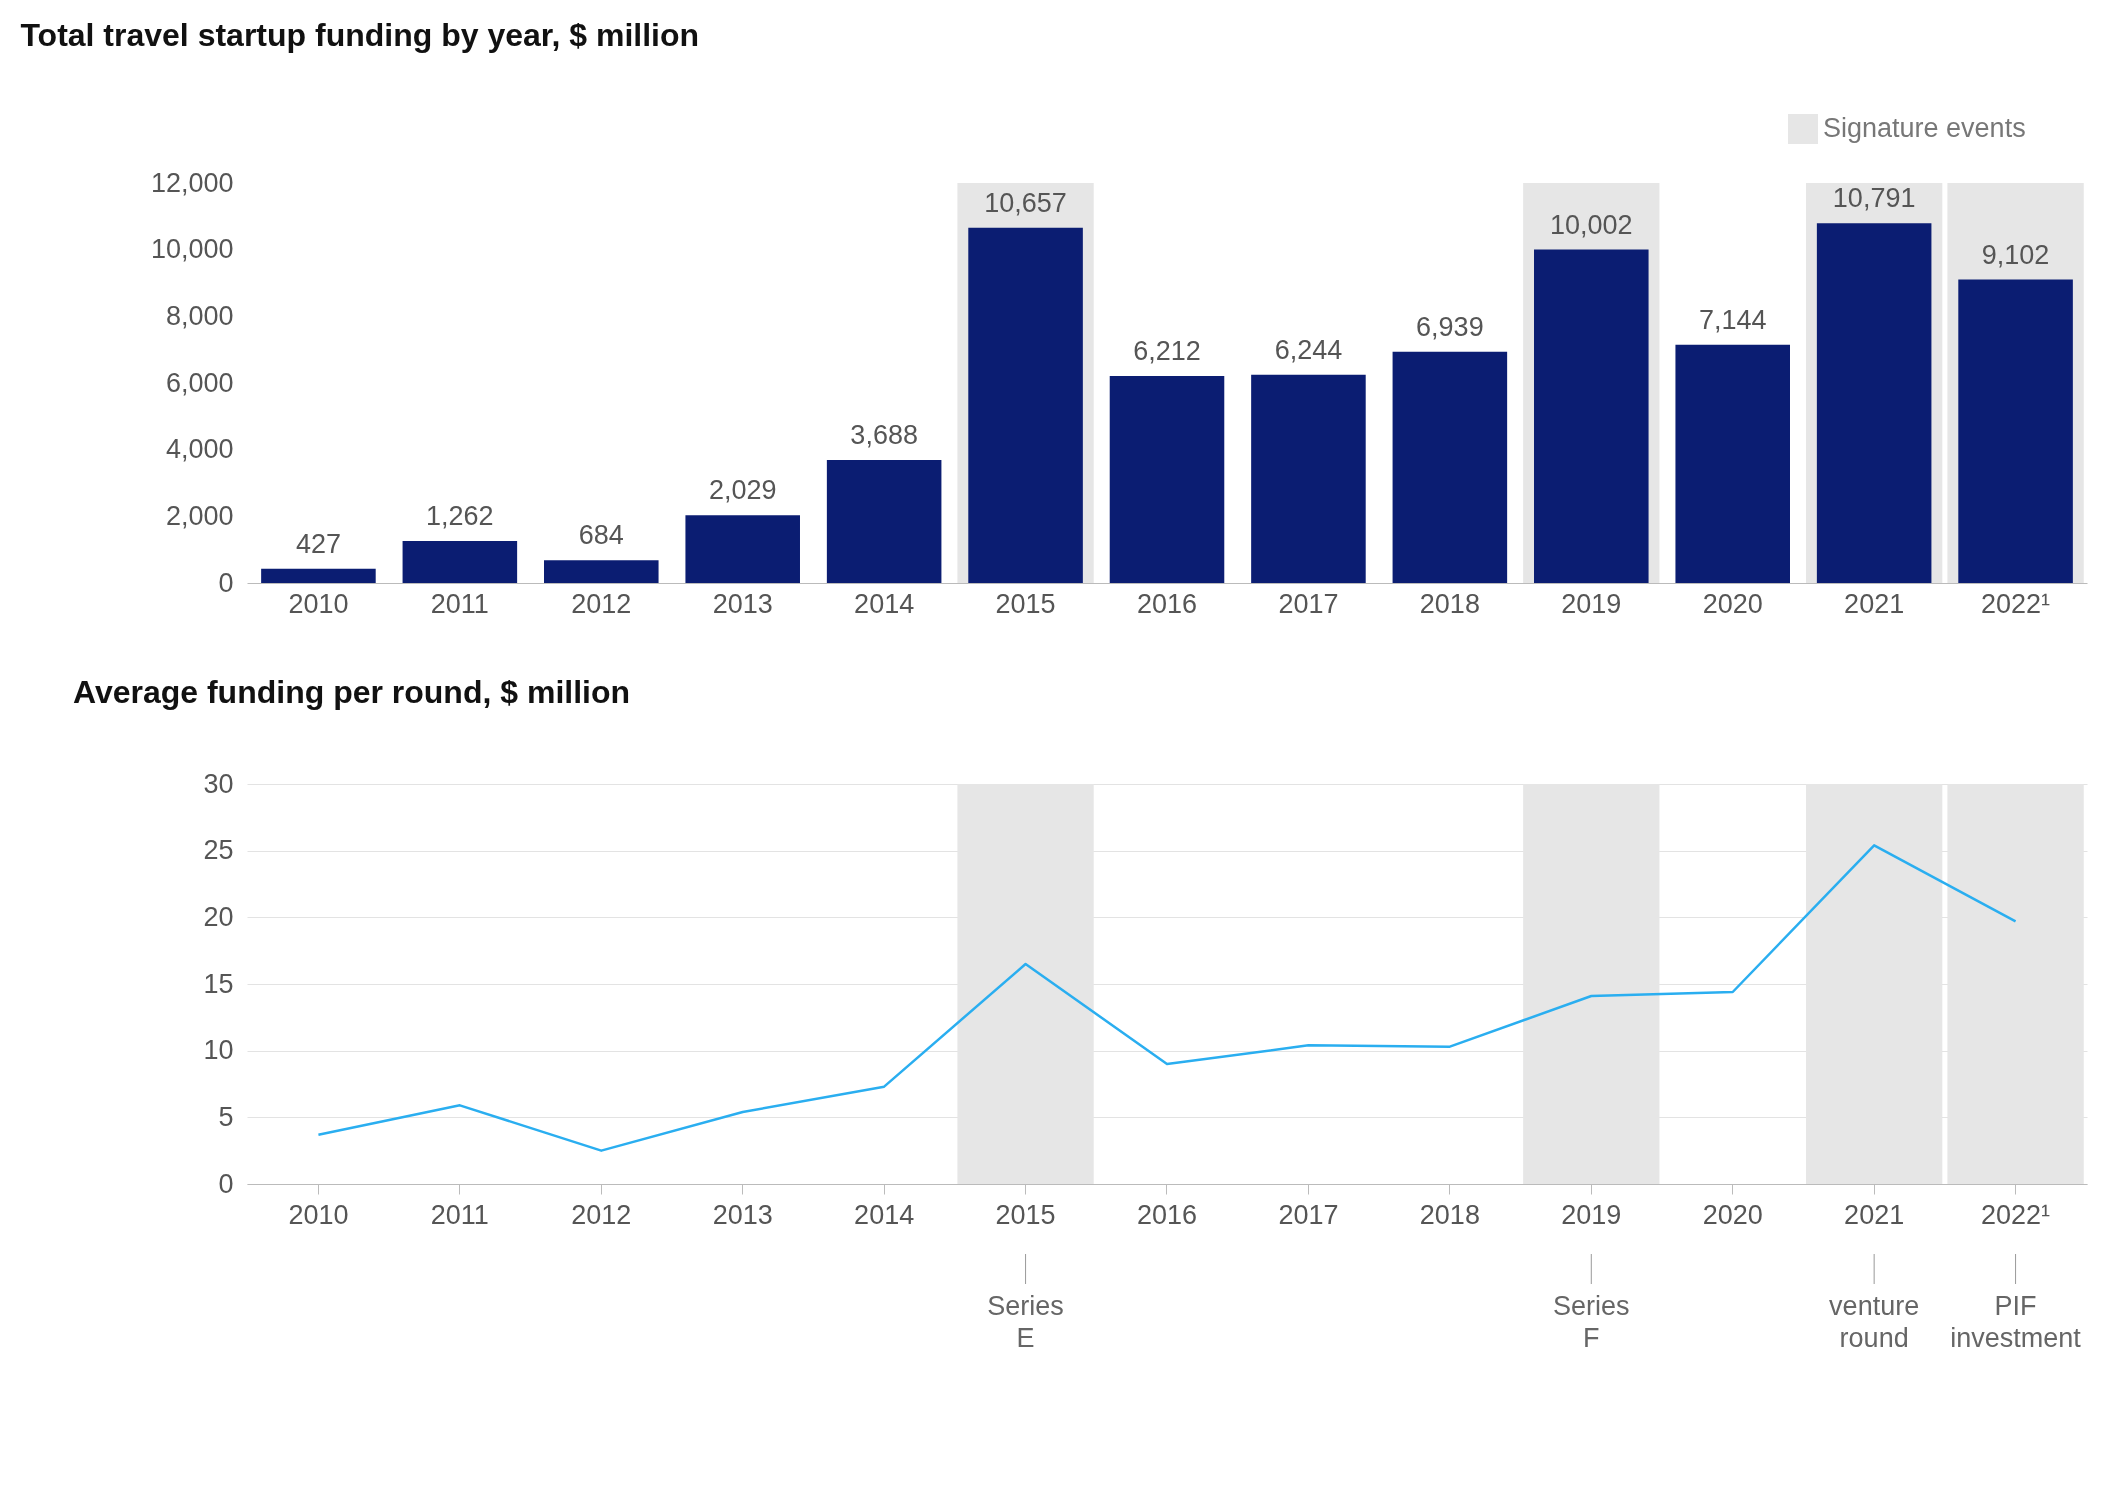 This screenshot has height=1510, width=2106. Describe the element at coordinates (218, 916) in the screenshot. I see `y-tick-label: 20` at that location.